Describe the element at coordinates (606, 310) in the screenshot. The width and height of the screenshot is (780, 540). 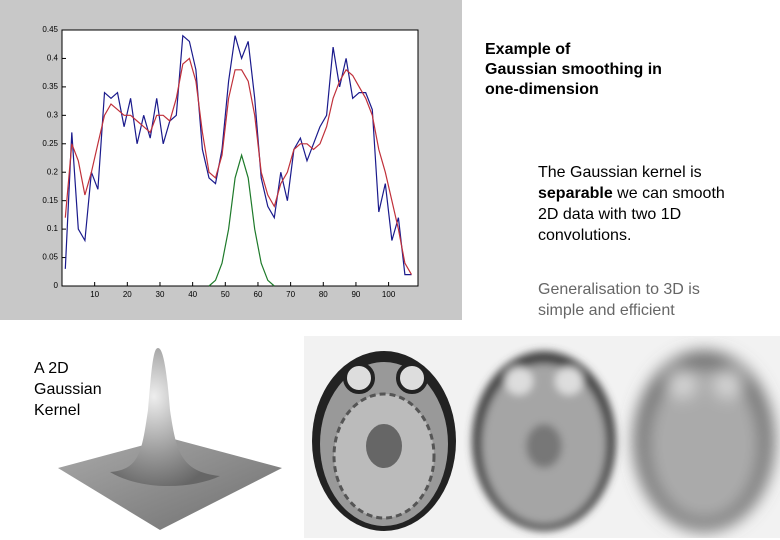
I see `note-line: simple and efficient` at that location.